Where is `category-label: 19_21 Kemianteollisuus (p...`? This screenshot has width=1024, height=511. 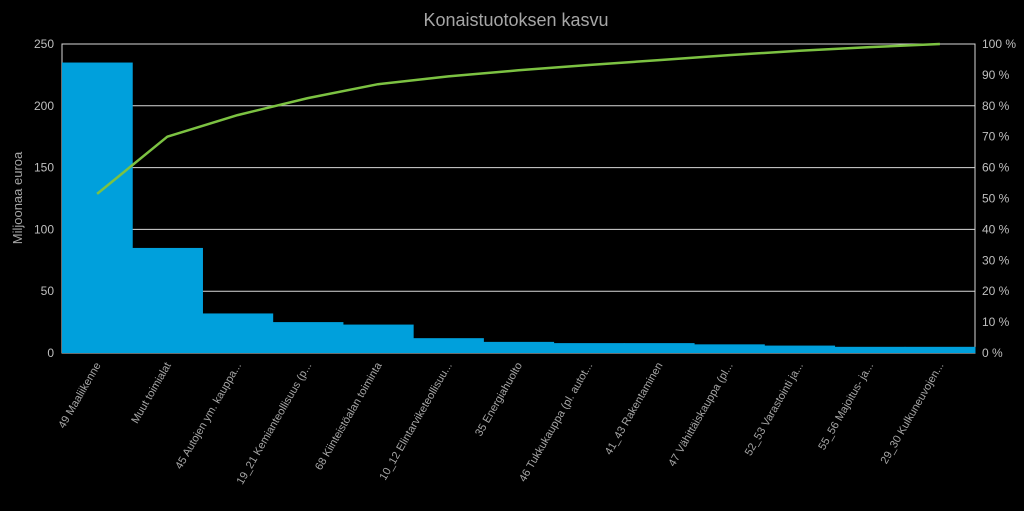 category-label: 19_21 Kemianteollisuus (p... is located at coordinates (275, 424).